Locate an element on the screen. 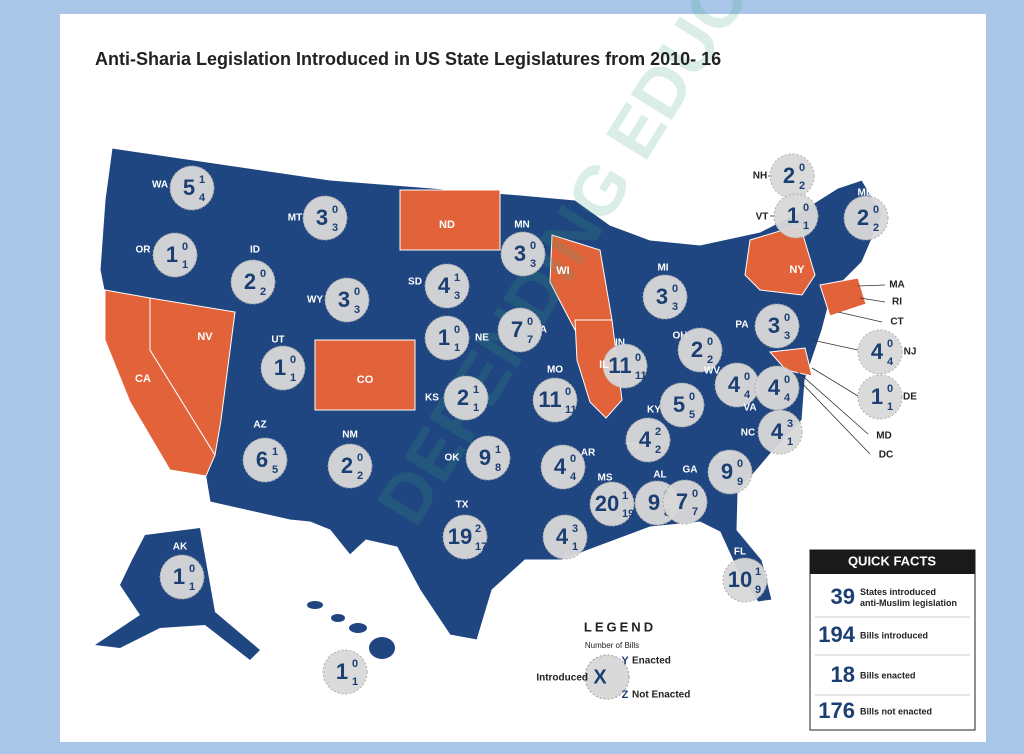 This screenshot has width=1024, height=754. no-bill-state-abbr: MD is located at coordinates (884, 436).